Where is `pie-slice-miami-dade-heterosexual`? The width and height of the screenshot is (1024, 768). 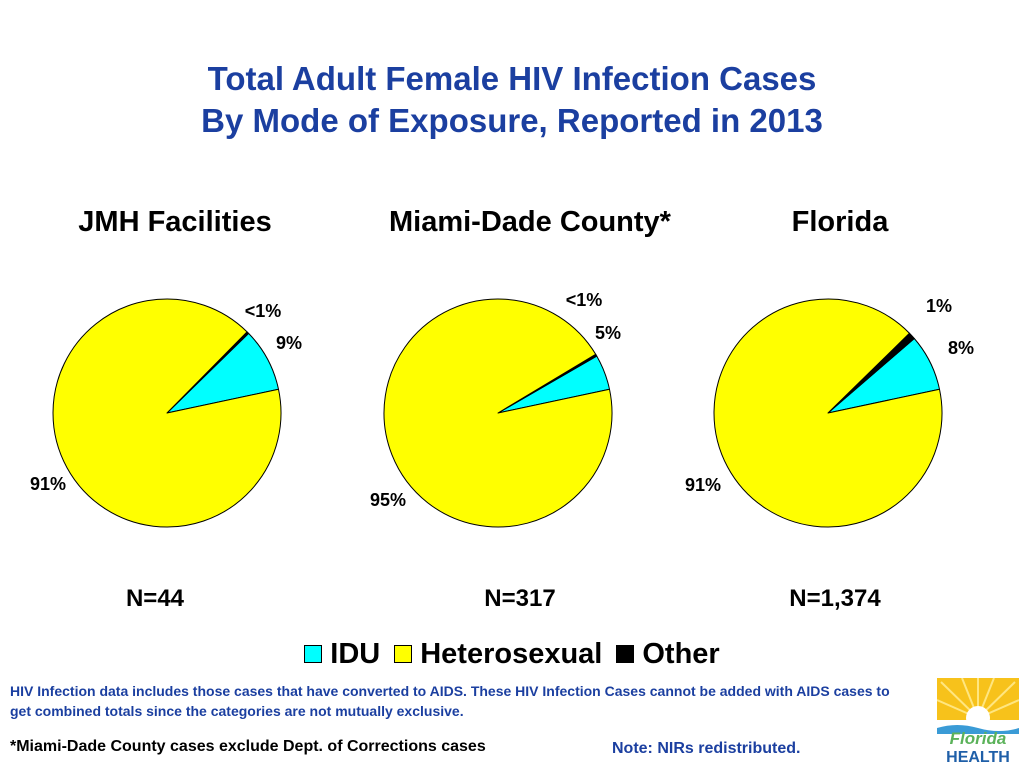
pie-slice-miami-dade-heterosexual is located at coordinates (498, 413).